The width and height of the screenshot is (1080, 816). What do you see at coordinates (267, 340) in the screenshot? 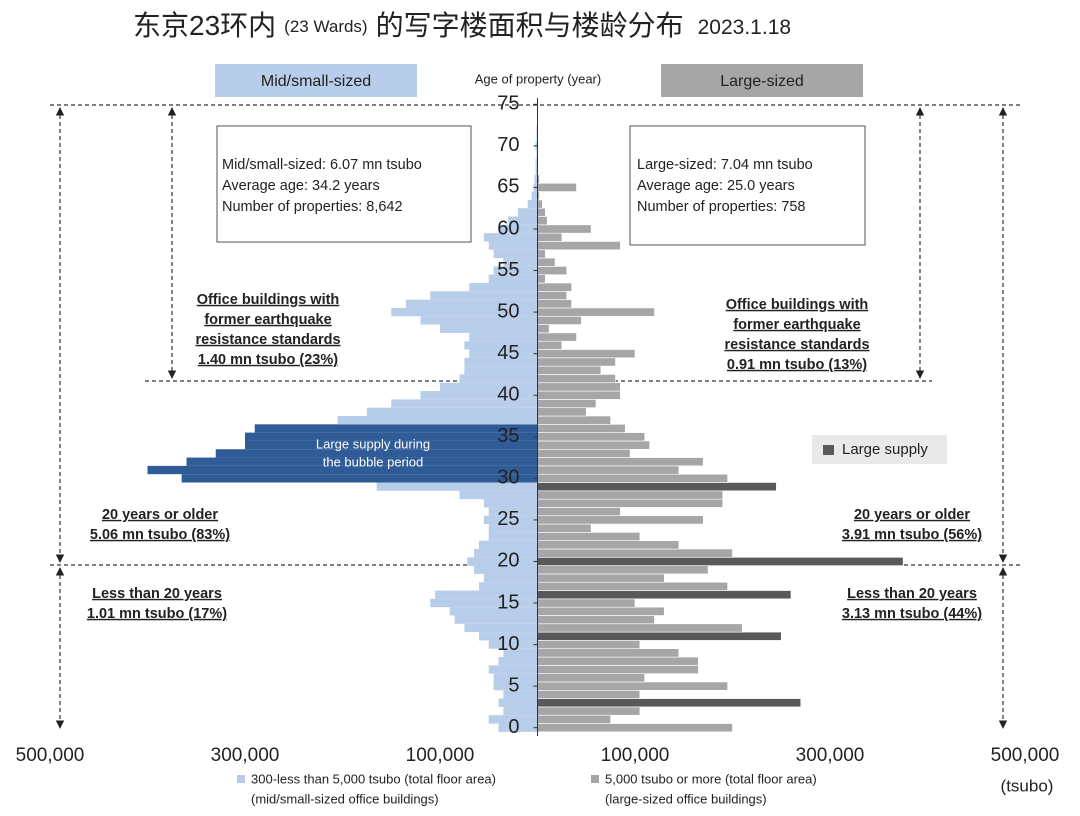
I see `annotation: resistance standards` at bounding box center [267, 340].